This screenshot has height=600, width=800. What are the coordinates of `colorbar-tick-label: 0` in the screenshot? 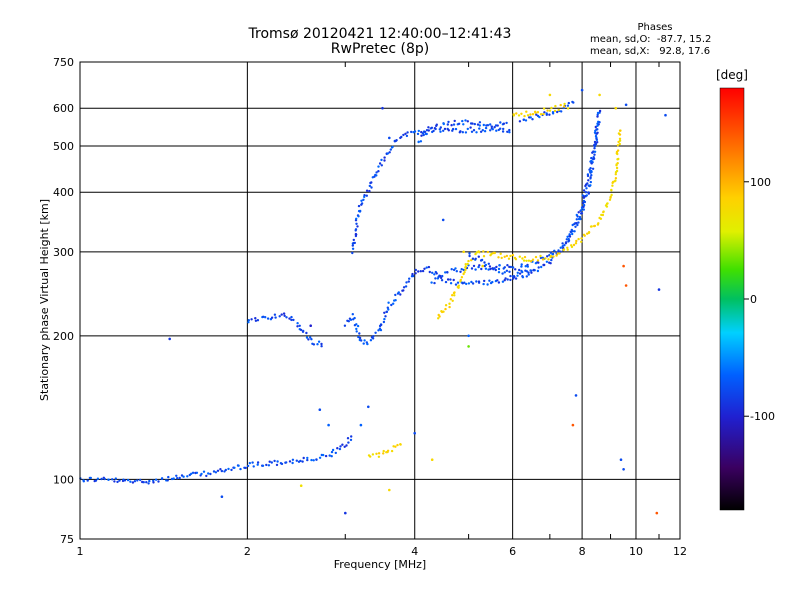 It's located at (753, 299).